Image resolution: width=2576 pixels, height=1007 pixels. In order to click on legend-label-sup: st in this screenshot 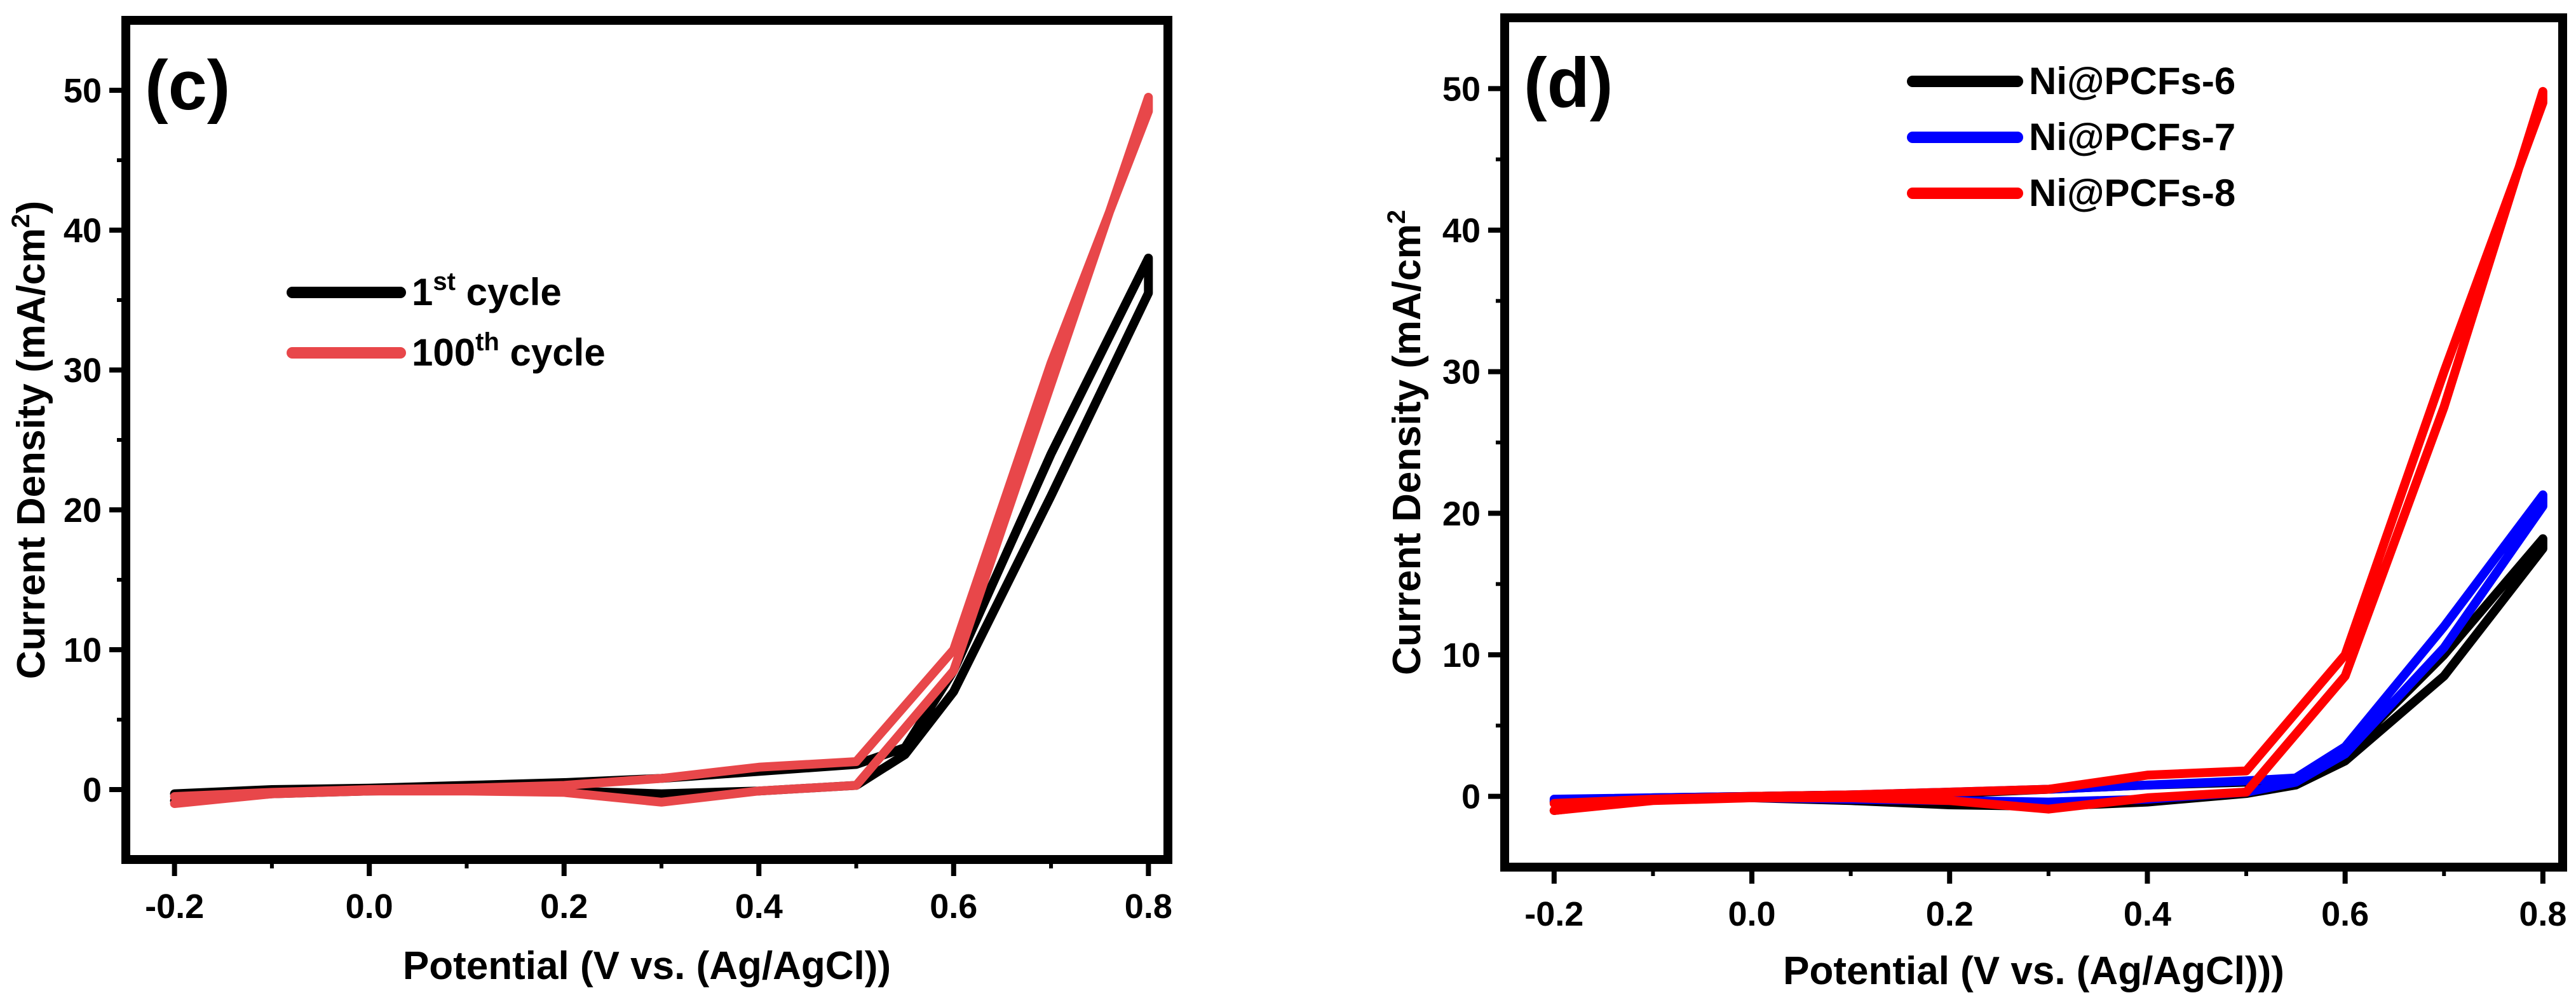, I will do `click(444, 282)`.